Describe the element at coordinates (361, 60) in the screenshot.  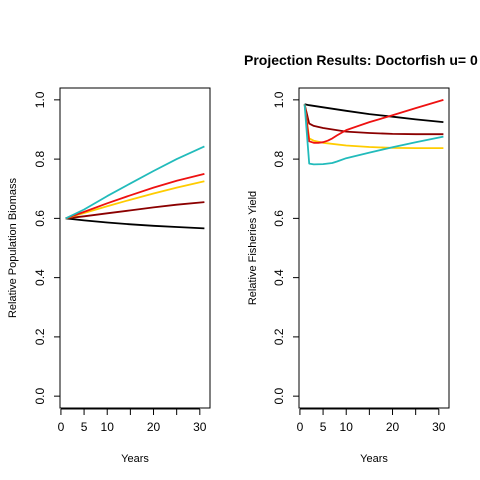
I see `chart-title: Projection Results: Doctorfish u= 0` at that location.